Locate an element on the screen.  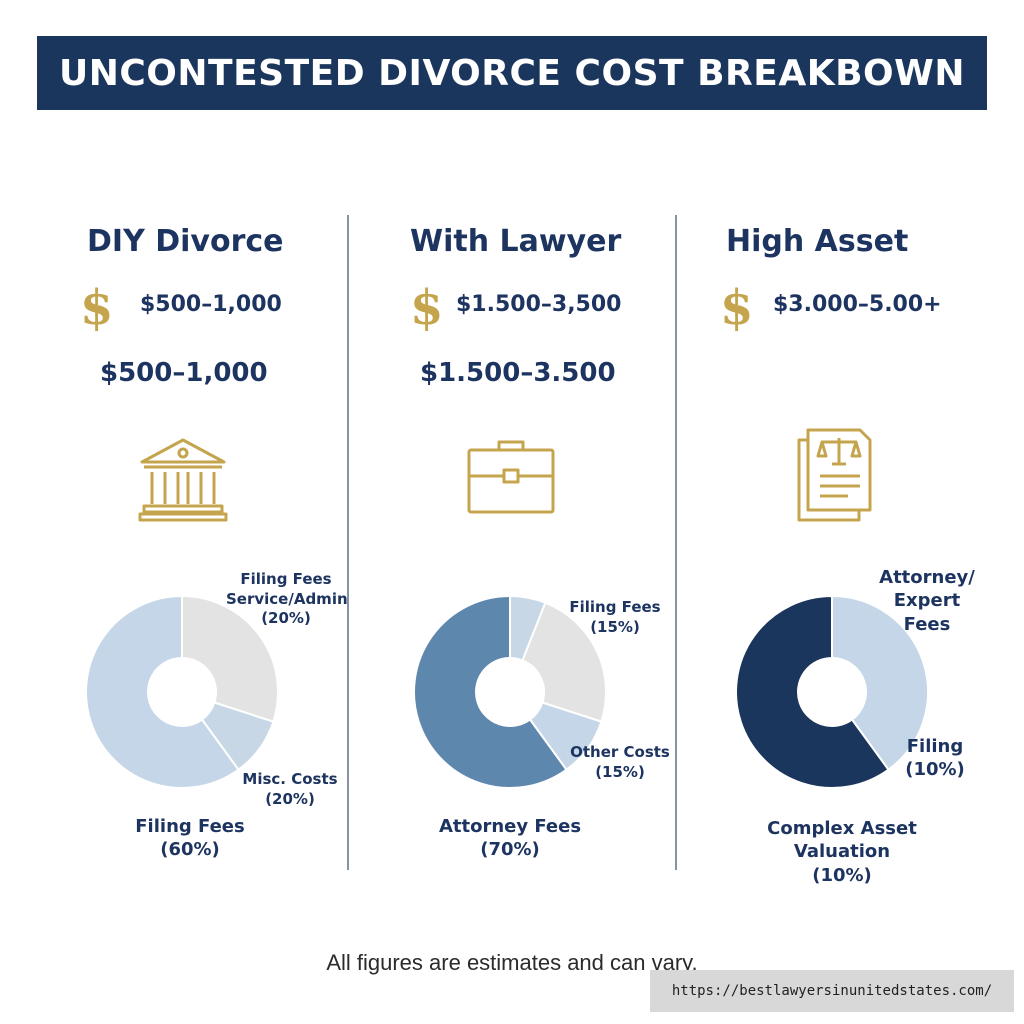
donut-chart-diy is located at coordinates (182, 691).